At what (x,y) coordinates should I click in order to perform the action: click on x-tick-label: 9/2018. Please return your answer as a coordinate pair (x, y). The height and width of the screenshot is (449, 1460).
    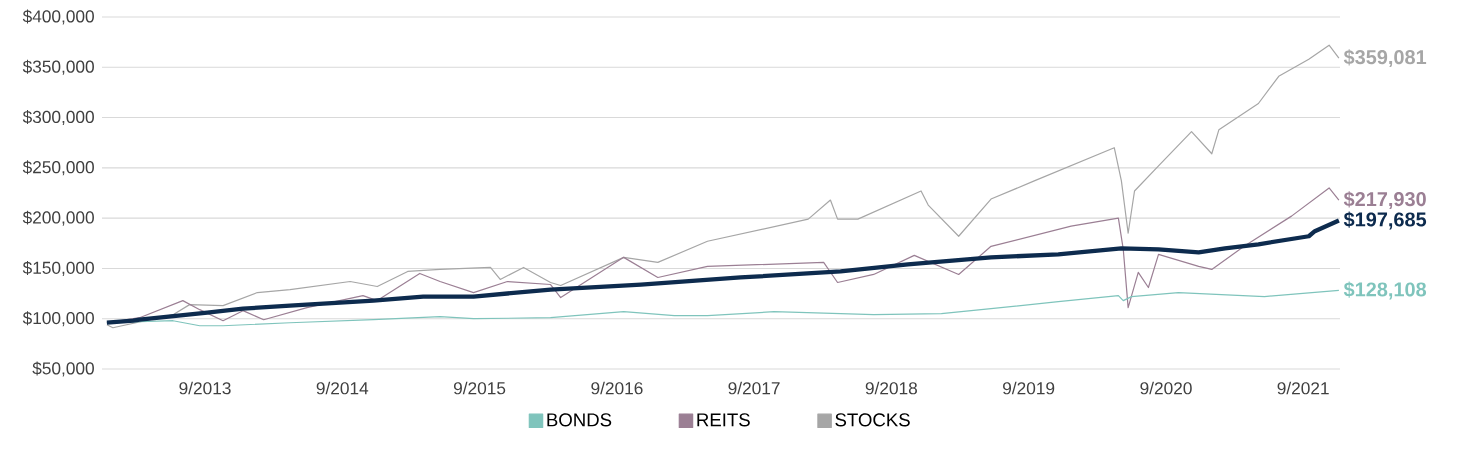
    Looking at the image, I should click on (891, 388).